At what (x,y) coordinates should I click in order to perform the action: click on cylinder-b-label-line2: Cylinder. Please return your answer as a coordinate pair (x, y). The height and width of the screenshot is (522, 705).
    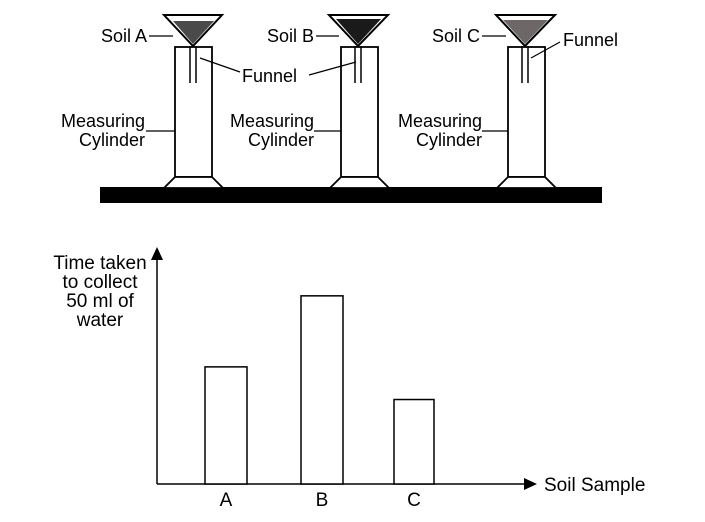
    Looking at the image, I should click on (281, 140).